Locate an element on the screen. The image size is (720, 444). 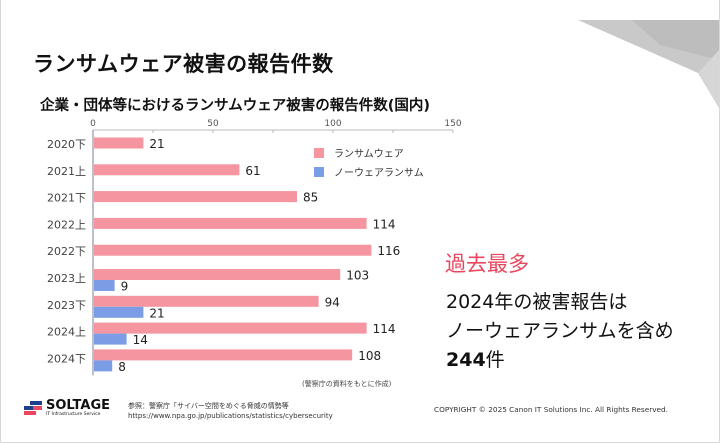
bar-value-label: 85 is located at coordinates (310, 198).